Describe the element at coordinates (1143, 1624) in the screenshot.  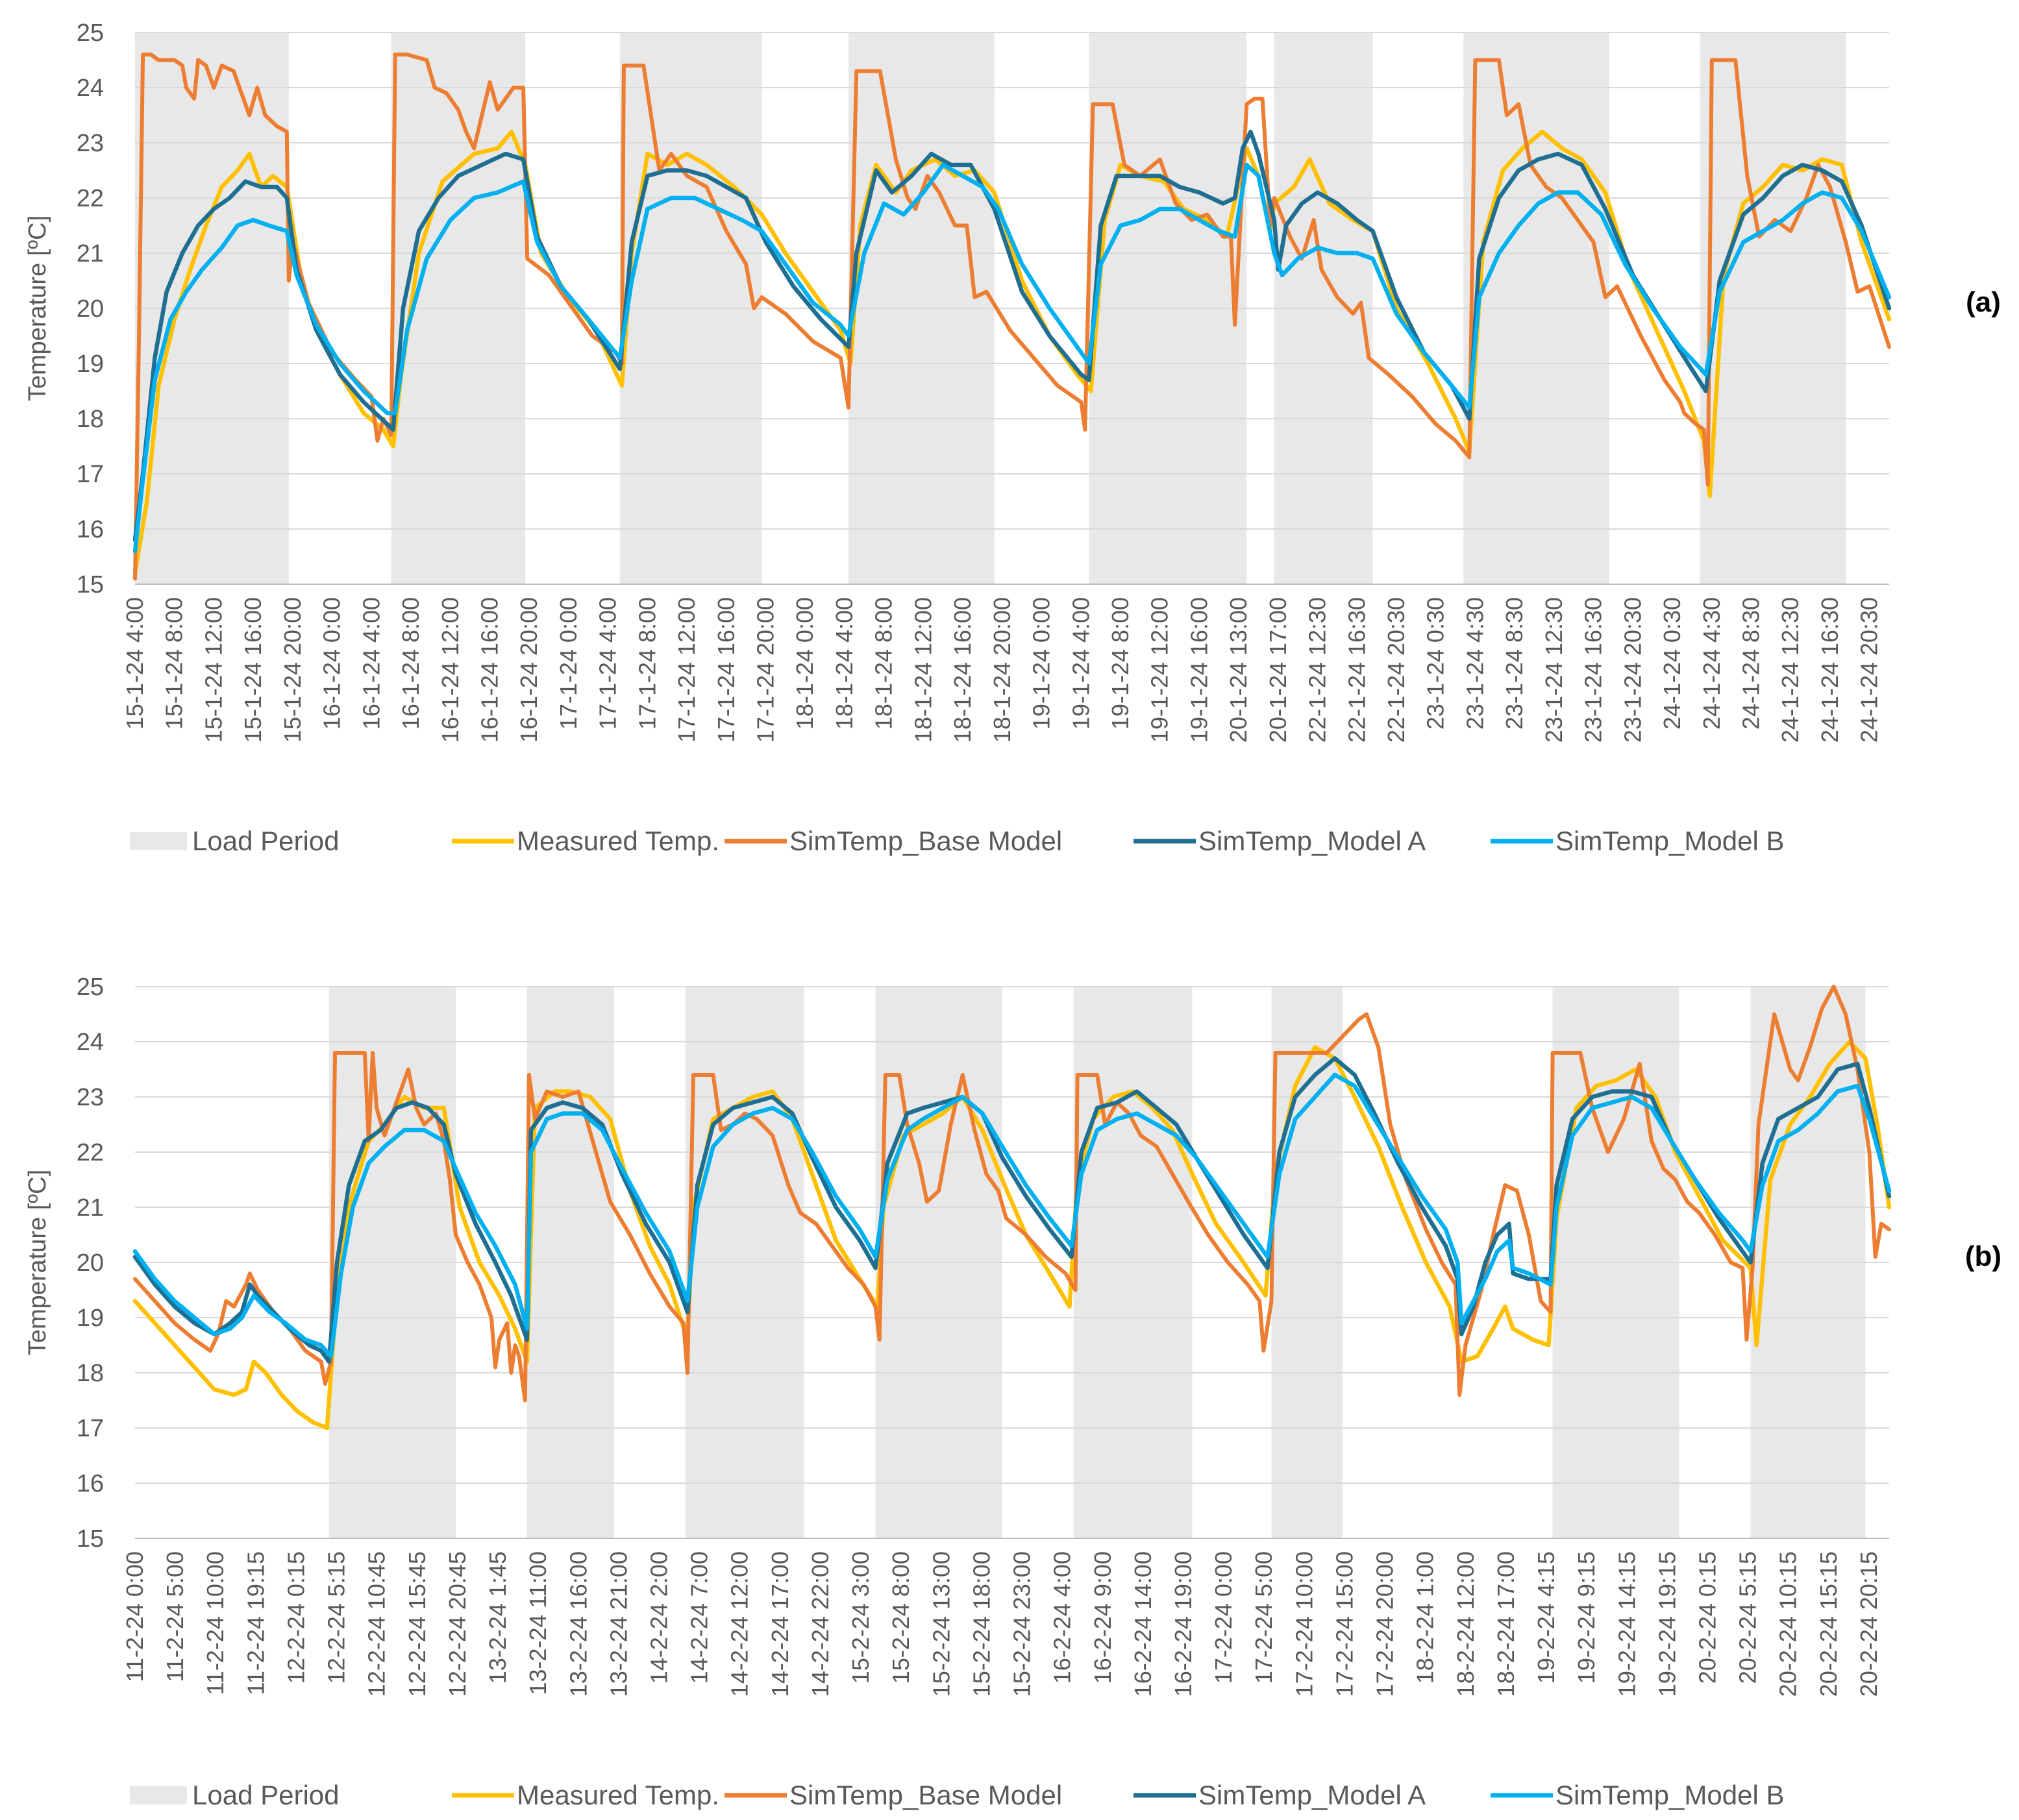
I see `x-tick-label: 16-2-24 14:00` at that location.